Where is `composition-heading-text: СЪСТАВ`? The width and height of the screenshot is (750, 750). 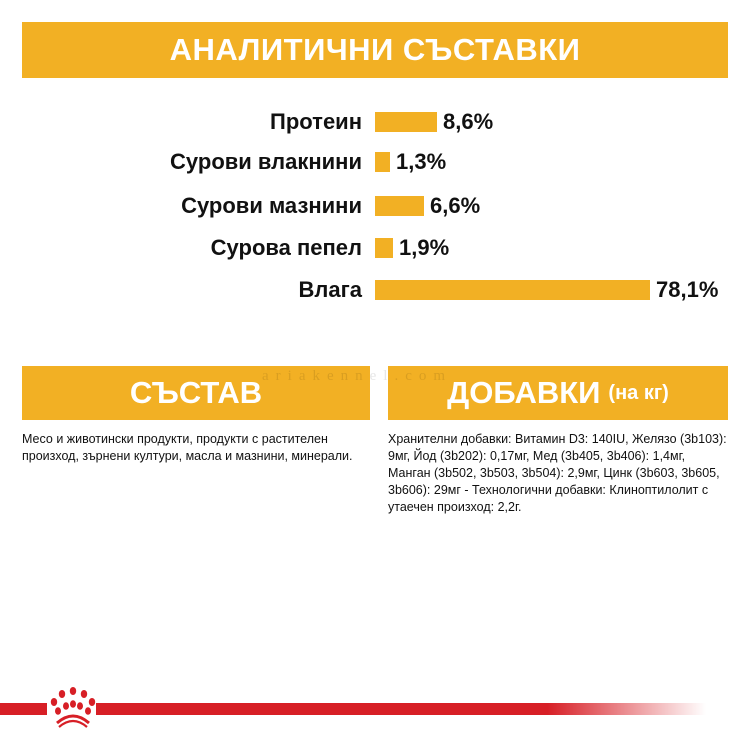 composition-heading-text: СЪСТАВ is located at coordinates (196, 392).